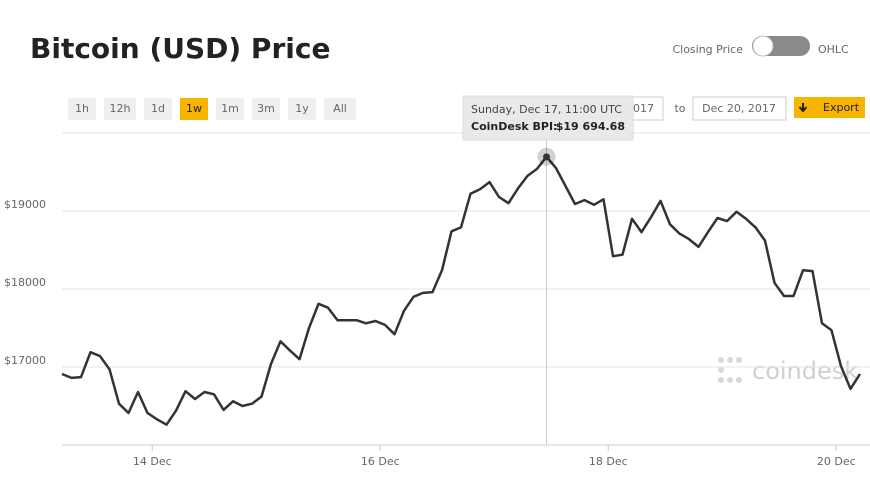  I want to click on to-label: to, so click(679, 108).